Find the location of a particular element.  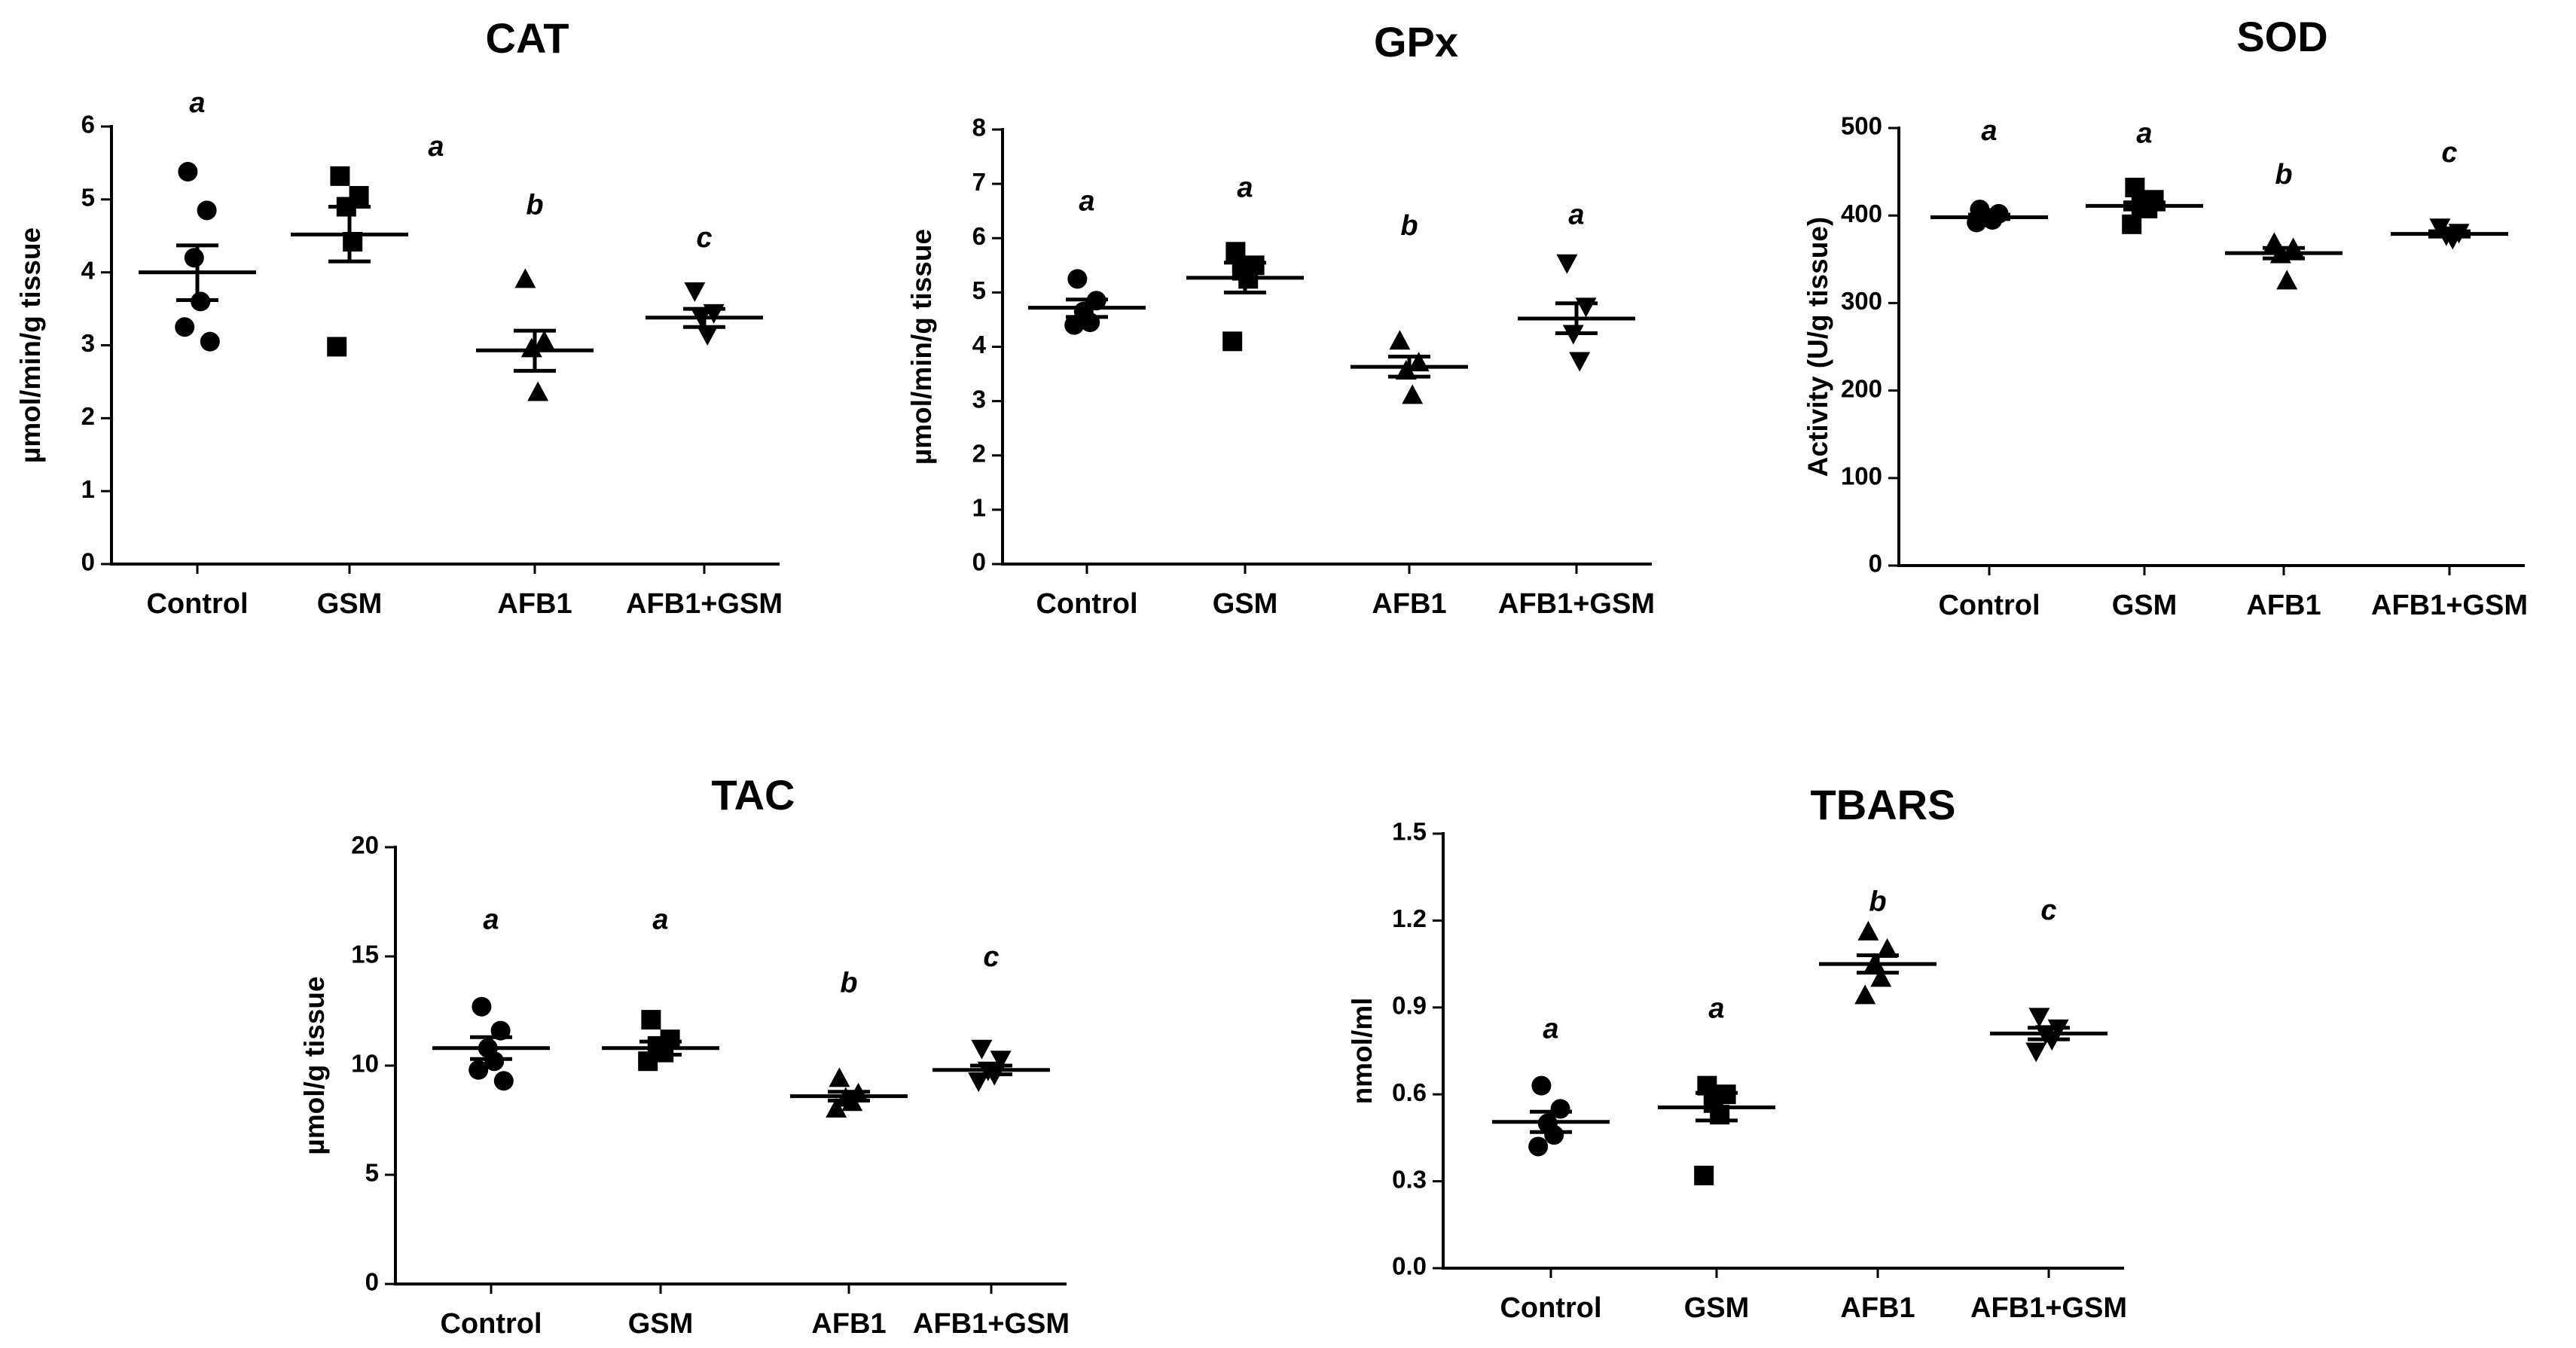

chart-title: CAT is located at coordinates (527, 38).